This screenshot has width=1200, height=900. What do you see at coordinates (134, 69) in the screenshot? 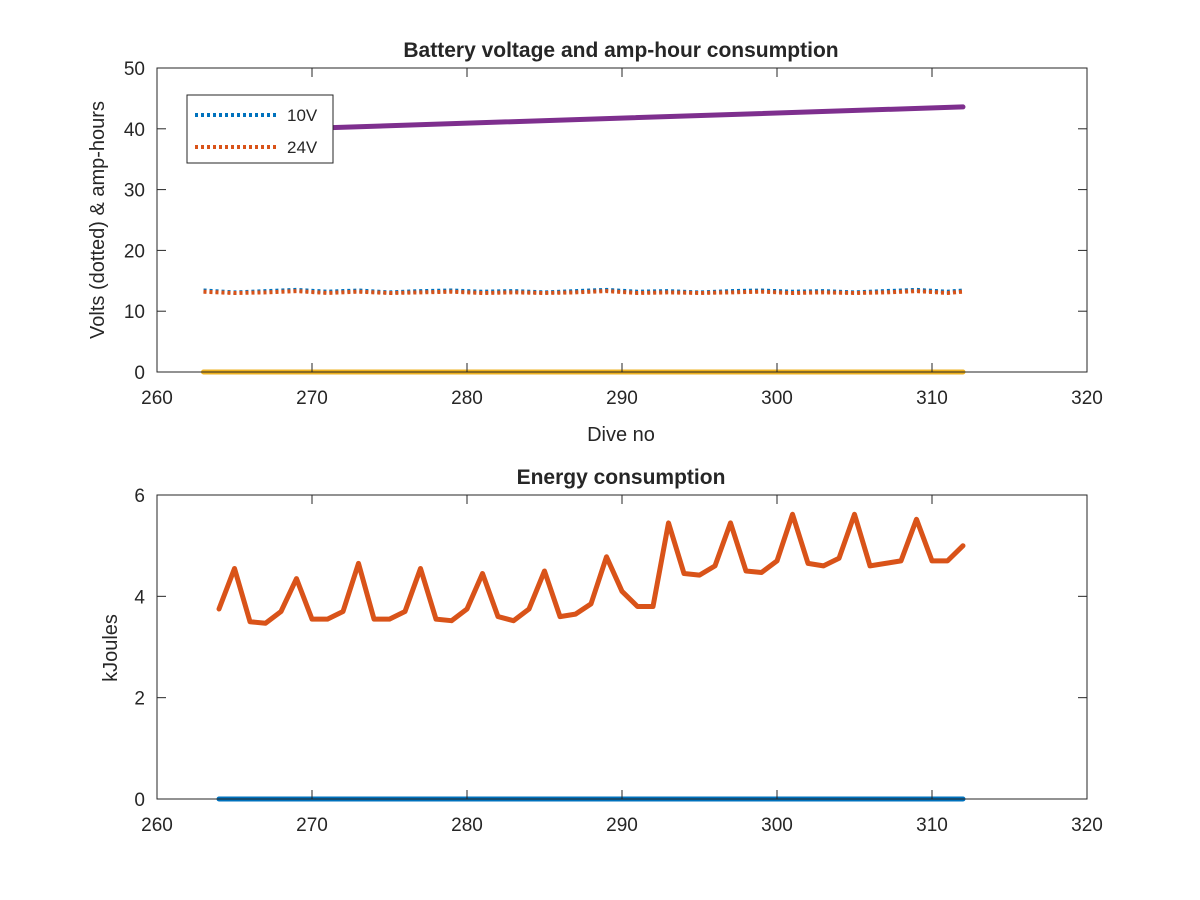
I see `y-tick-label: 50` at bounding box center [134, 69].